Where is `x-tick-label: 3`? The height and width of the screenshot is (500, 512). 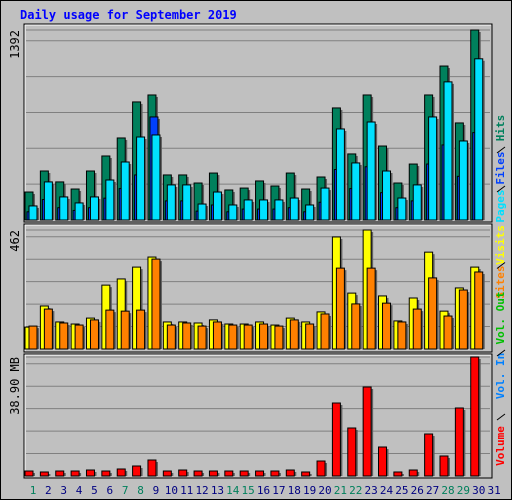
x-tick-label: 3 is located at coordinates (63, 490).